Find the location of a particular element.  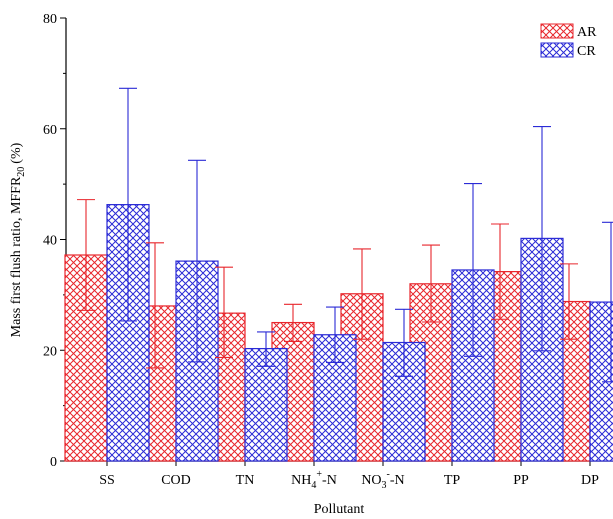

error-bar-cr-nh is located at coordinates (335, 334).